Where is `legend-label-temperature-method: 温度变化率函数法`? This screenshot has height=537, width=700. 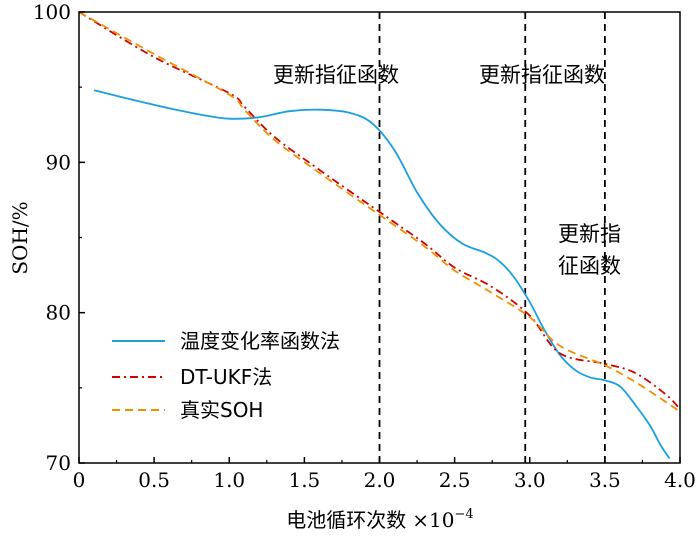 legend-label-temperature-method: 温度变化率函数法 is located at coordinates (260, 341).